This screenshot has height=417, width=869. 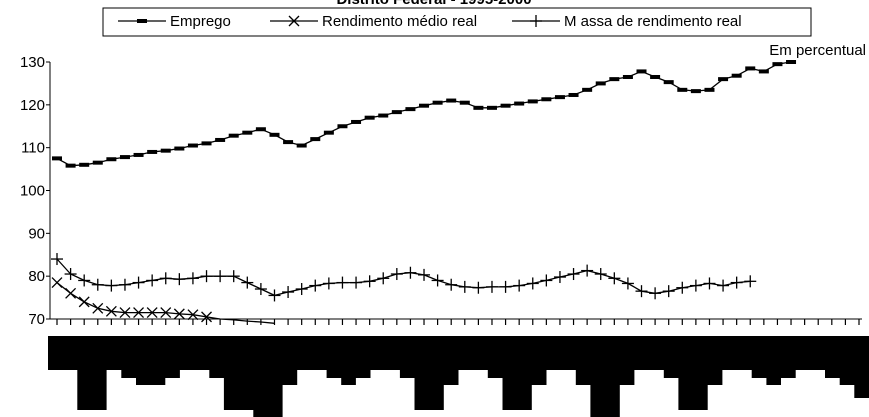 I want to click on legend-box, so click(x=457, y=22).